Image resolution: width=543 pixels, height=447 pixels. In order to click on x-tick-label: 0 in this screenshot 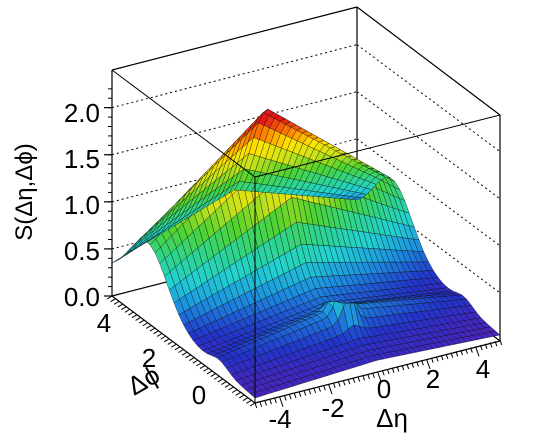, I will do `click(384, 389)`.